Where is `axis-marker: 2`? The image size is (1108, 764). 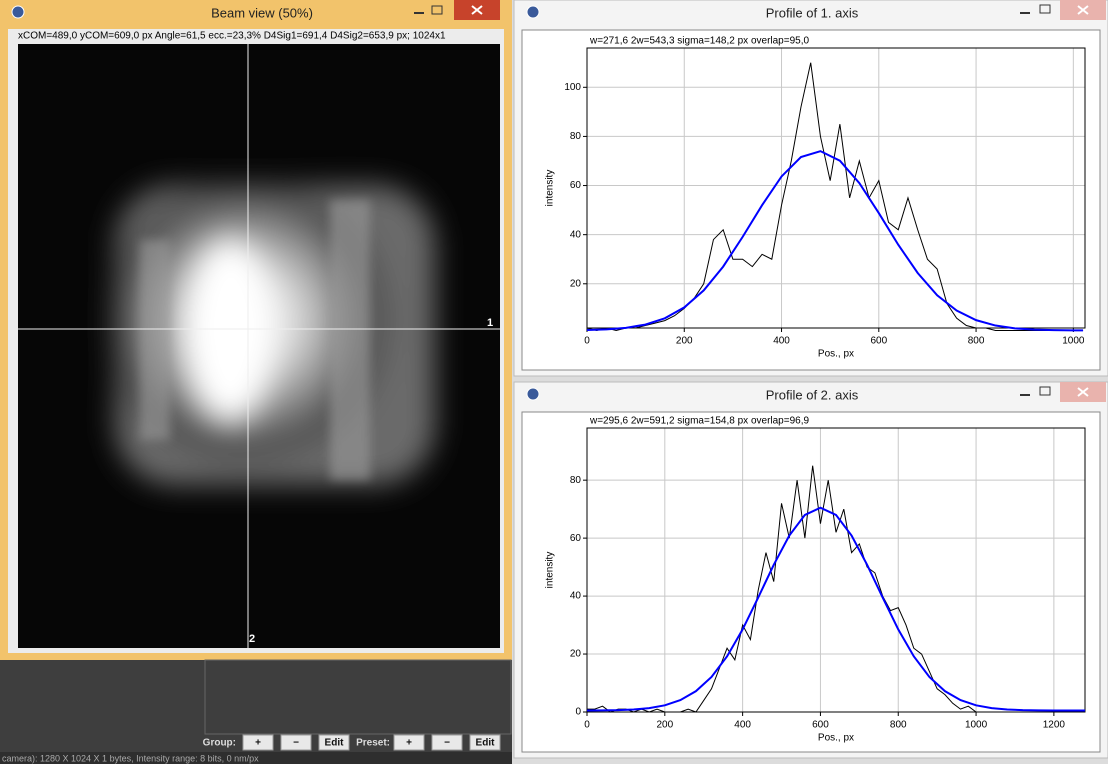 axis-marker: 2 is located at coordinates (252, 639).